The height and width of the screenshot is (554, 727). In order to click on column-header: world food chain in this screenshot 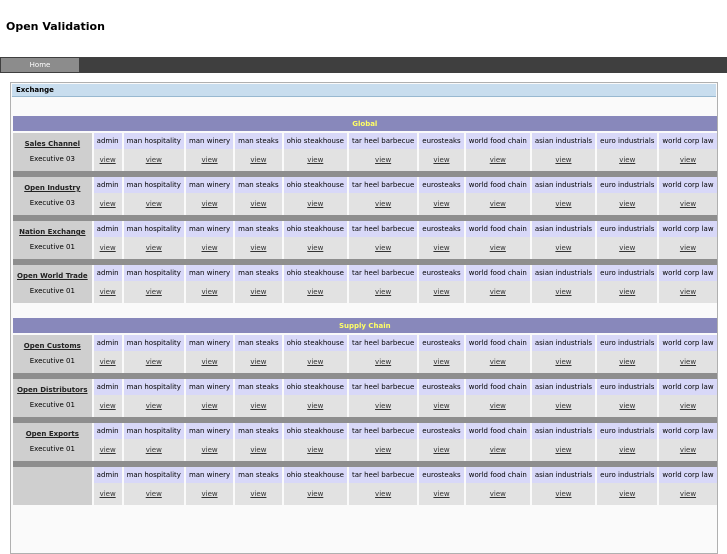, I will do `click(497, 229)`.